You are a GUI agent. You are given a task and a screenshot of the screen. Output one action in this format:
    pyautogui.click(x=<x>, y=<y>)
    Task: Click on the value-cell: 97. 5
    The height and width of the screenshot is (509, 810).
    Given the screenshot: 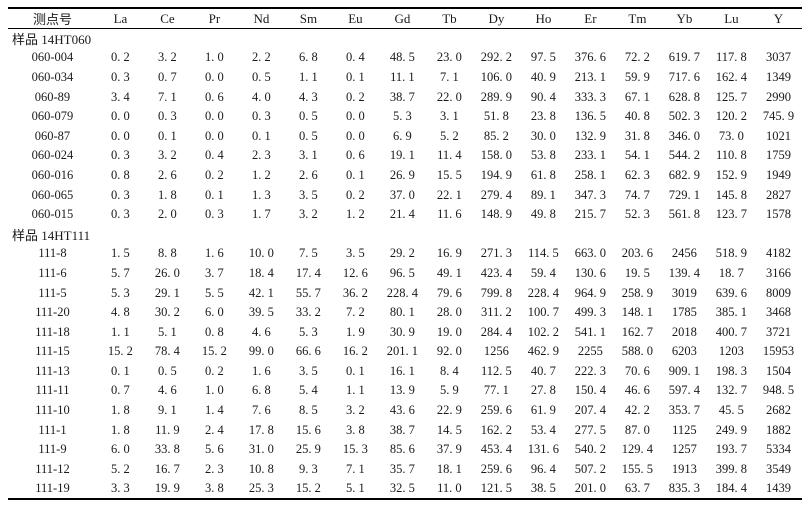 What is the action you would take?
    pyautogui.click(x=543, y=57)
    